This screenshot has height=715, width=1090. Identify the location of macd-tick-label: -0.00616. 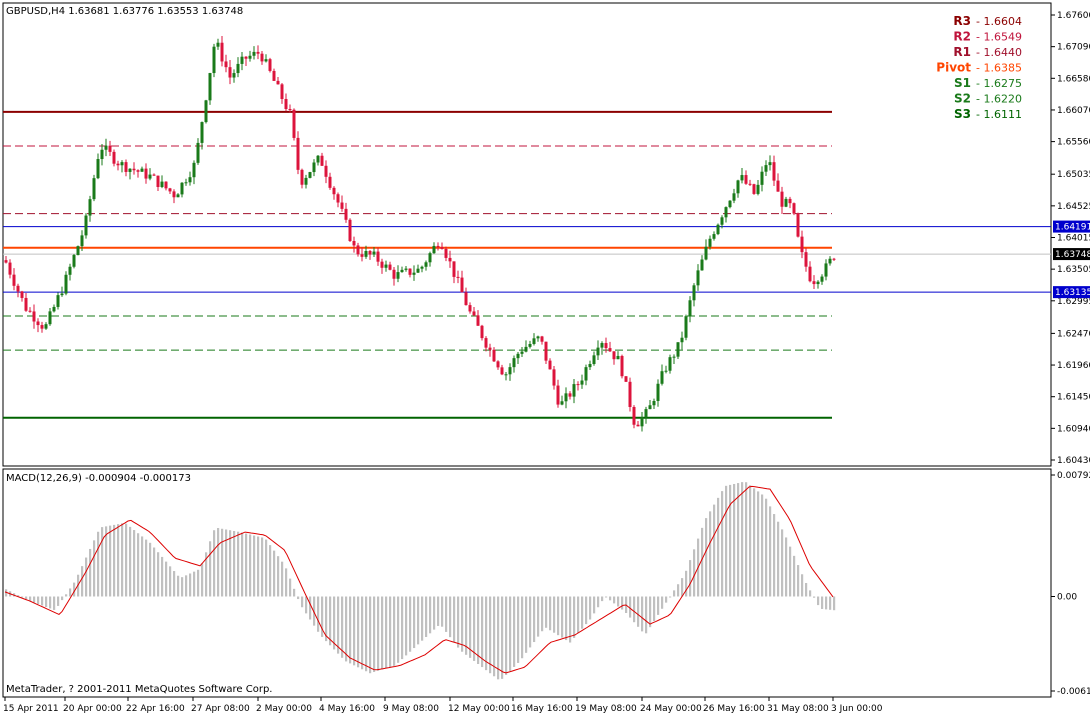
(1073, 692).